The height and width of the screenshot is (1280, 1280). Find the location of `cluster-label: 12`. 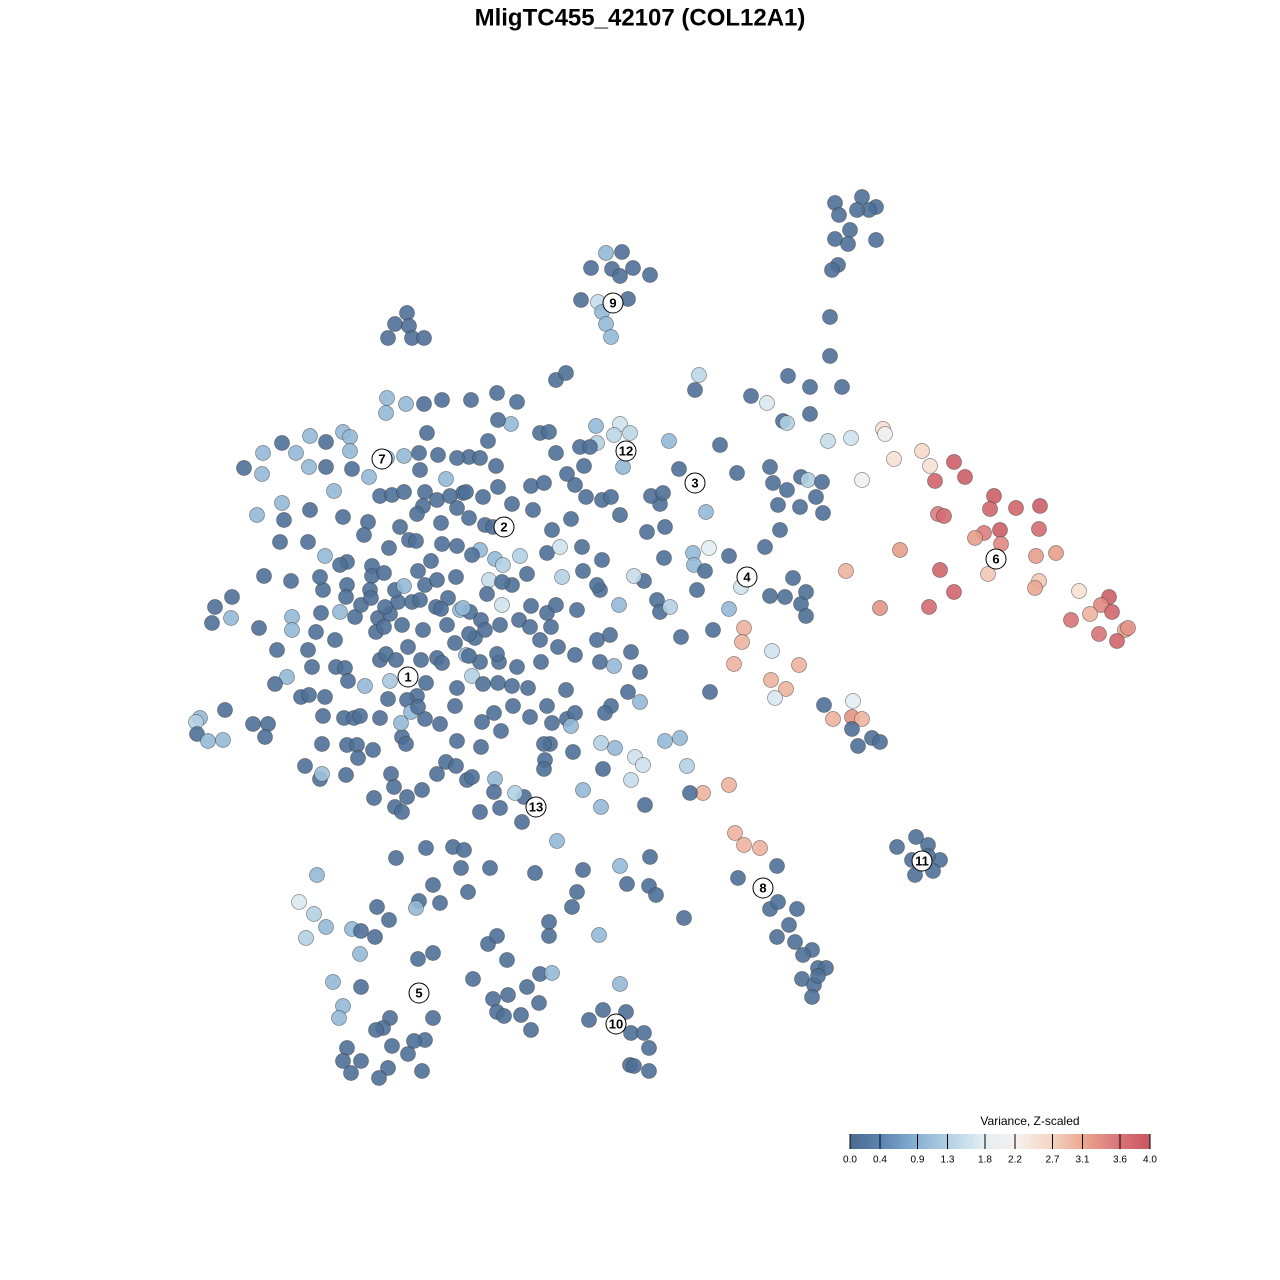

cluster-label: 12 is located at coordinates (626, 450).